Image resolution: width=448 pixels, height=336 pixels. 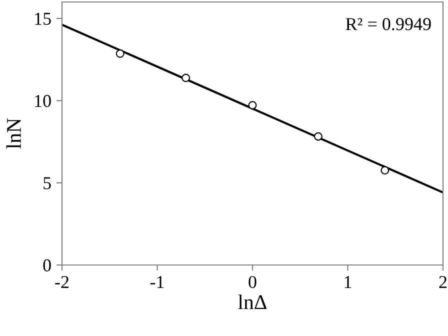 What do you see at coordinates (43, 18) in the screenshot?
I see `y-tick-label: 15` at bounding box center [43, 18].